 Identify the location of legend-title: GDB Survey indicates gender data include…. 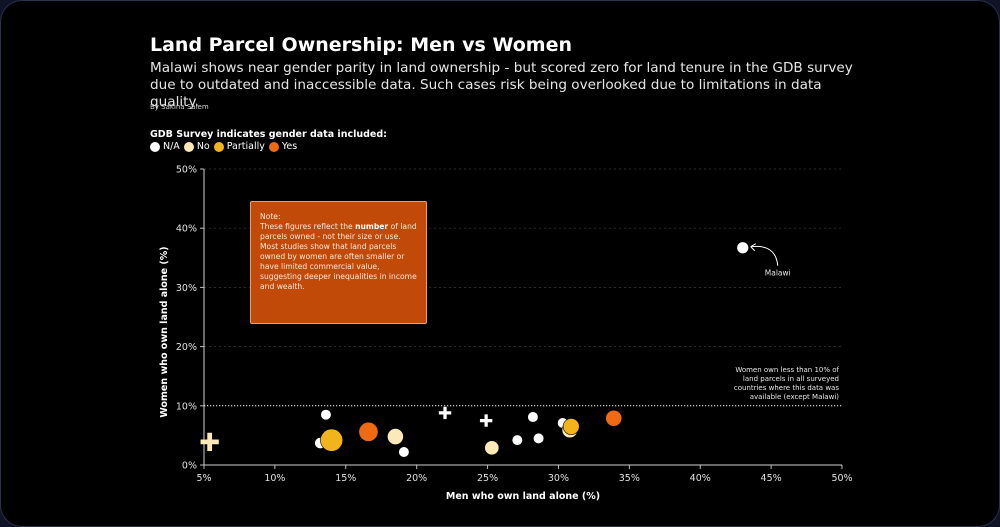
(268, 134).